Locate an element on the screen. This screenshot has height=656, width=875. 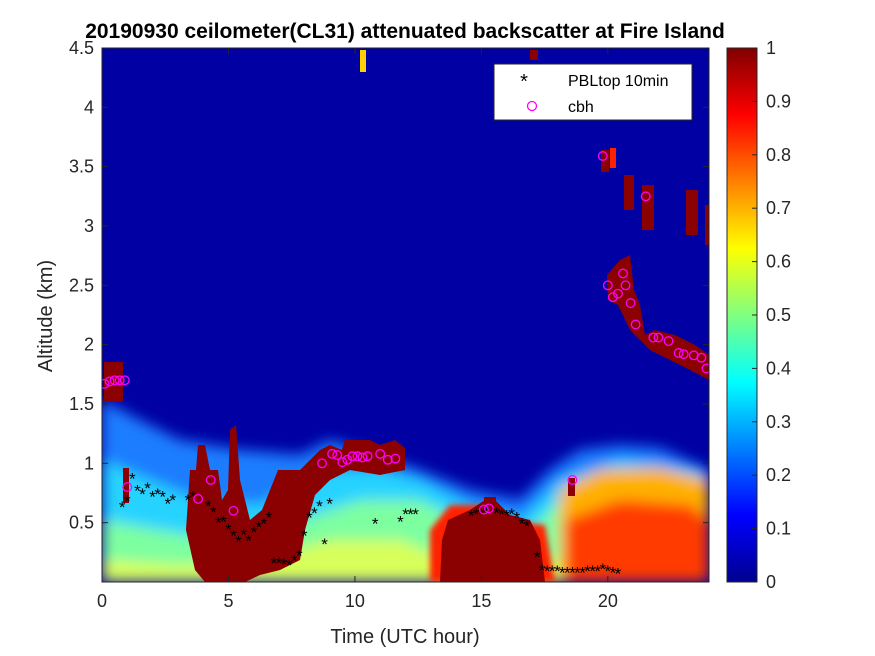
colorbar-tick-label: 0.9 is located at coordinates (778, 101).